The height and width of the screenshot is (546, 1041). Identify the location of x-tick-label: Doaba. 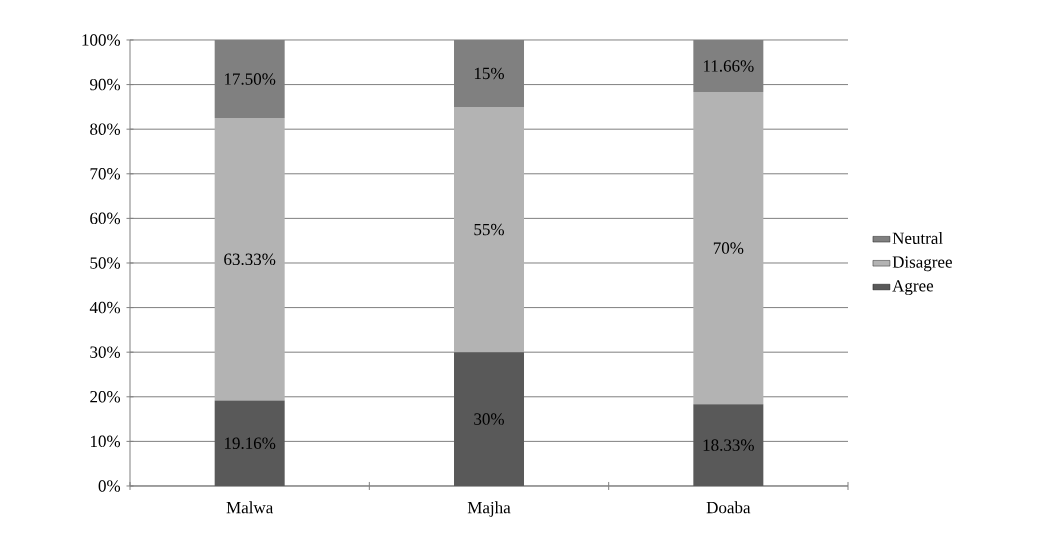
(728, 507).